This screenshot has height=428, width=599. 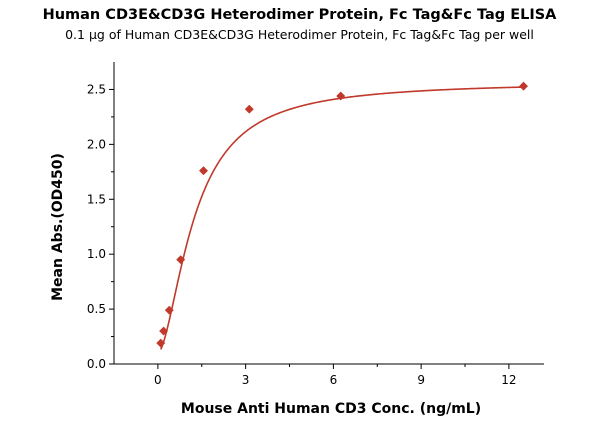 What do you see at coordinates (96, 89) in the screenshot?
I see `y-tick-label: 2.5` at bounding box center [96, 89].